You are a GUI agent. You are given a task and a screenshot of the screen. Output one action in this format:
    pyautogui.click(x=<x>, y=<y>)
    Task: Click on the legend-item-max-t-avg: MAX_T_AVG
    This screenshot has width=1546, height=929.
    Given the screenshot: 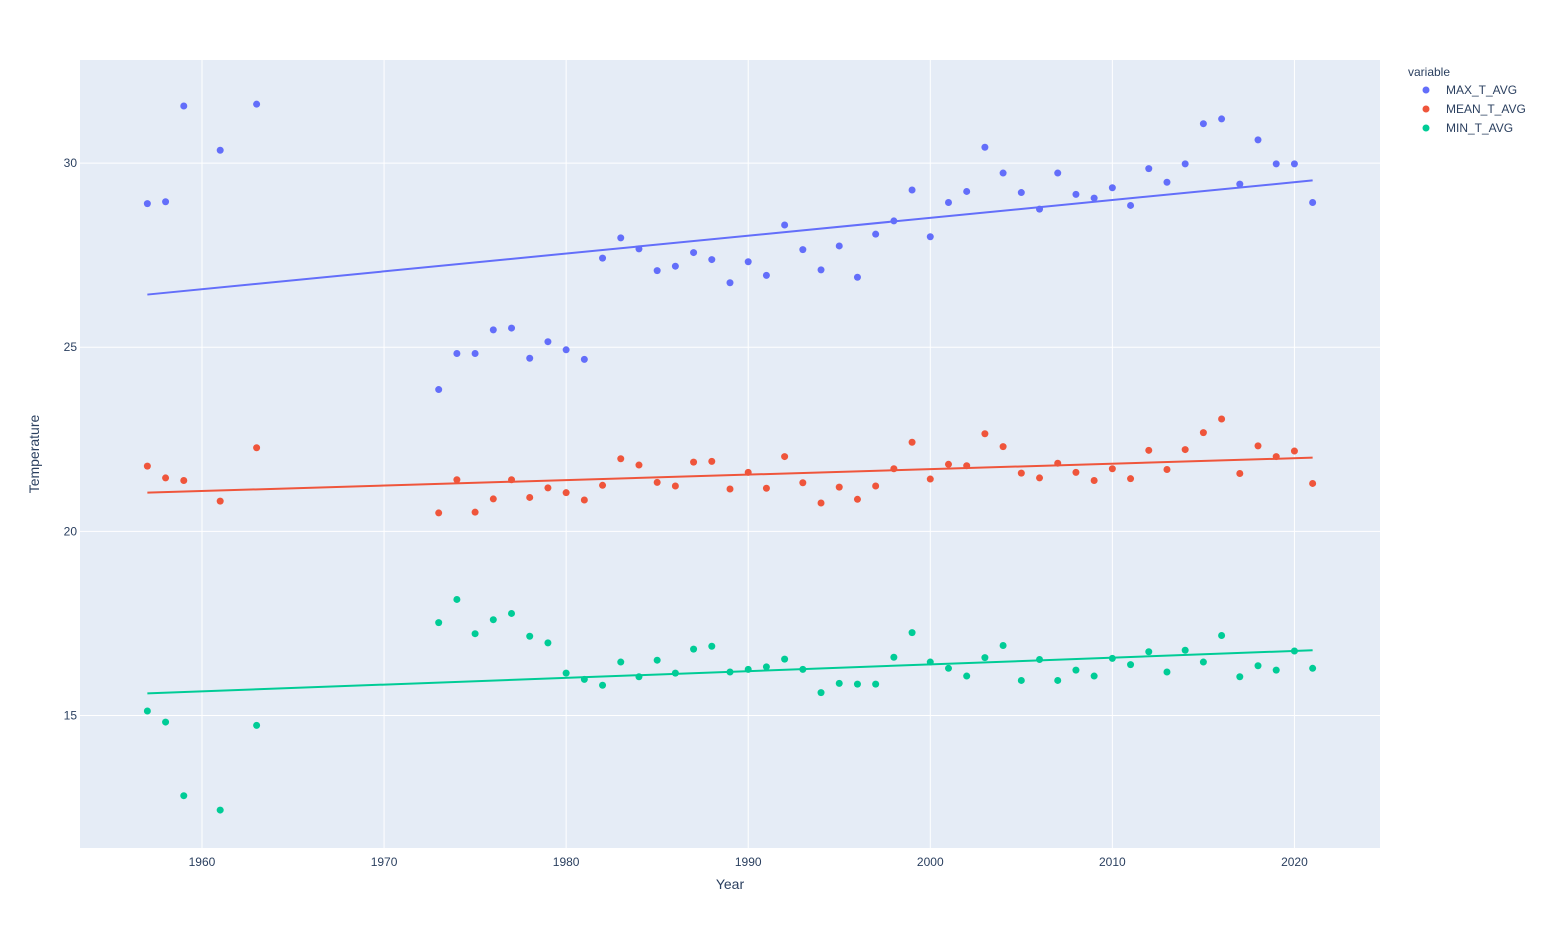 What is the action you would take?
    pyautogui.click(x=1470, y=90)
    